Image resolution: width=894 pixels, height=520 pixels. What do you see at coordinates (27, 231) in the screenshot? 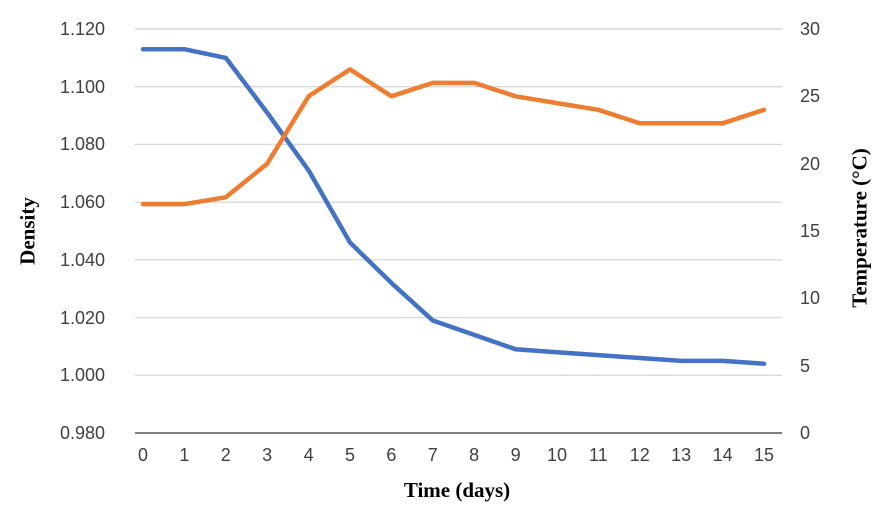
I see `left-axis-title: Density` at bounding box center [27, 231].